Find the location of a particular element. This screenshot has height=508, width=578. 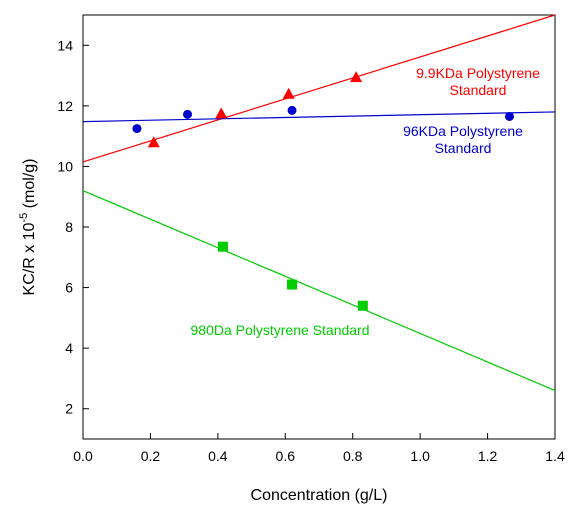

y-axis-title-prefix: KC/R x 10 is located at coordinates (29, 258).